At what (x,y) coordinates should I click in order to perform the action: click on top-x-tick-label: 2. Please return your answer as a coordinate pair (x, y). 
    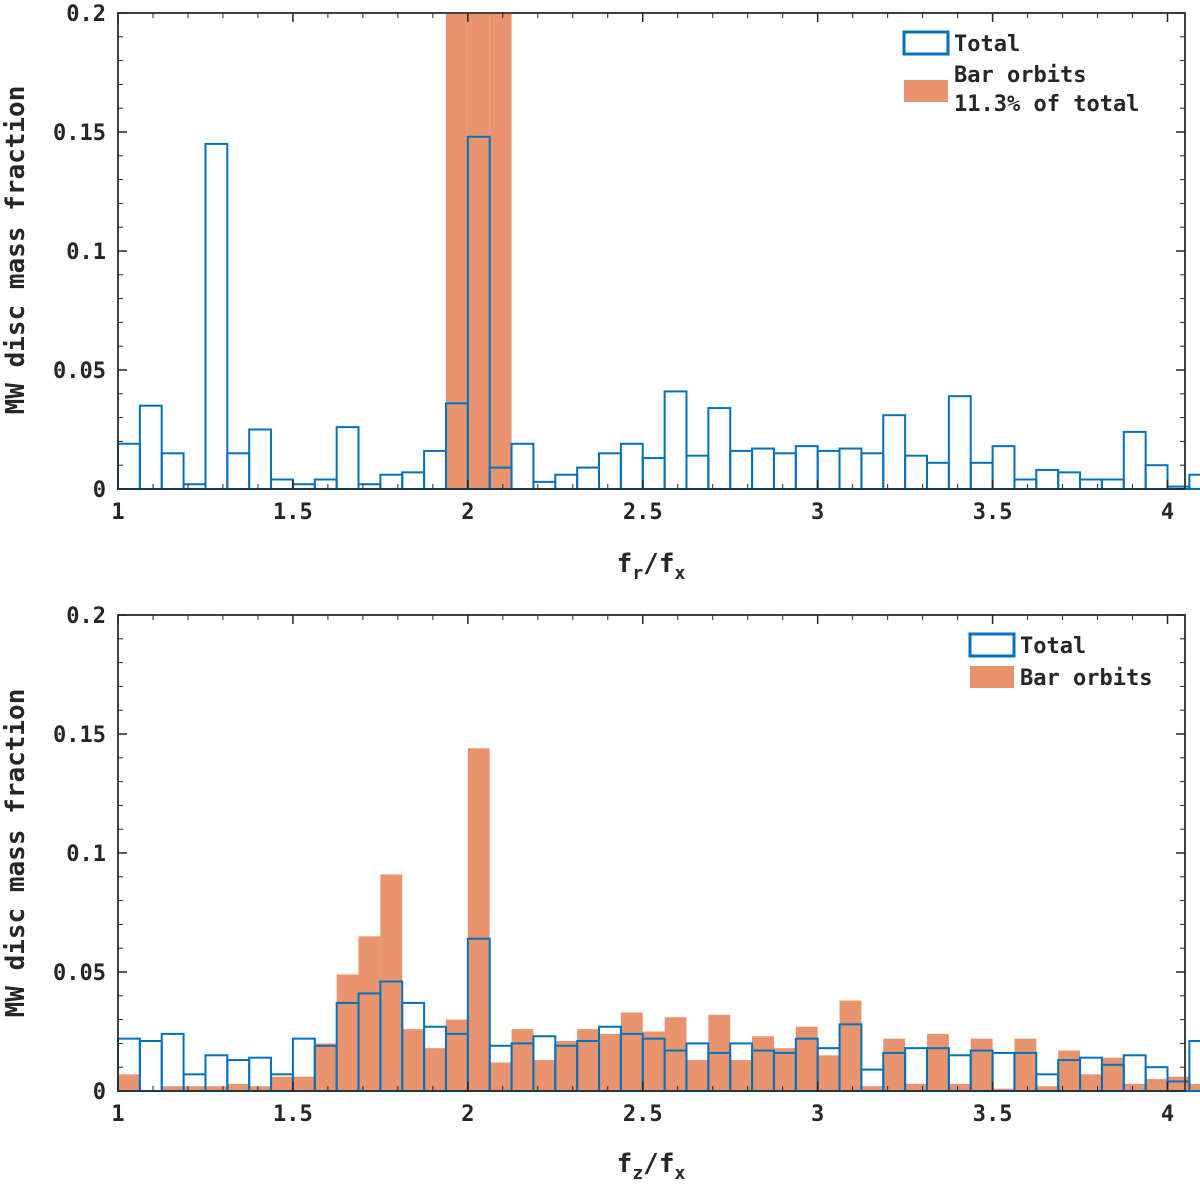
    Looking at the image, I should click on (467, 512).